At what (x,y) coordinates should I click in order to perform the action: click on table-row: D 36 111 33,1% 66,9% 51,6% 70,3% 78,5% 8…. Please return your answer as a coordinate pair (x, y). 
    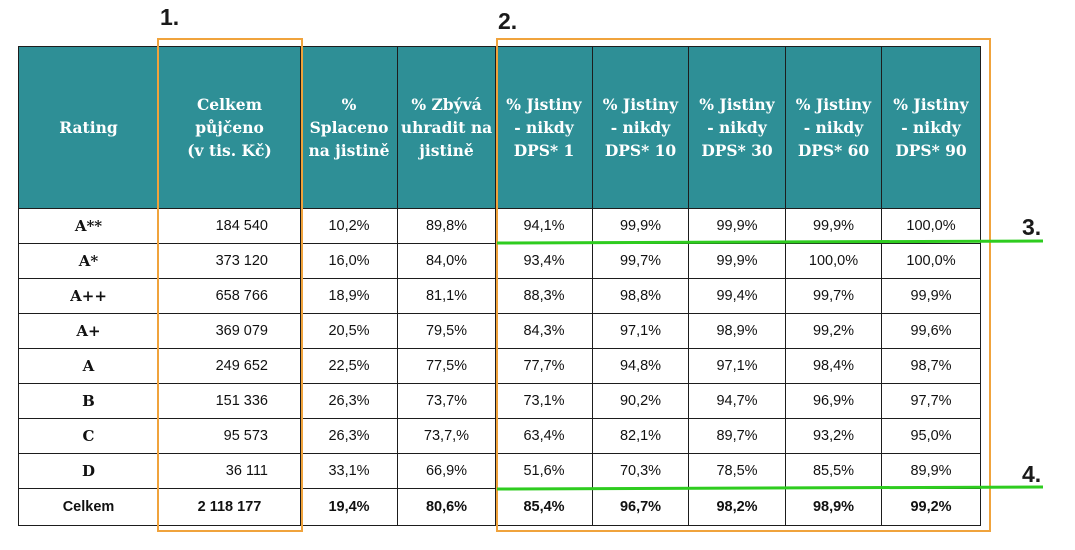
    Looking at the image, I should click on (499, 471).